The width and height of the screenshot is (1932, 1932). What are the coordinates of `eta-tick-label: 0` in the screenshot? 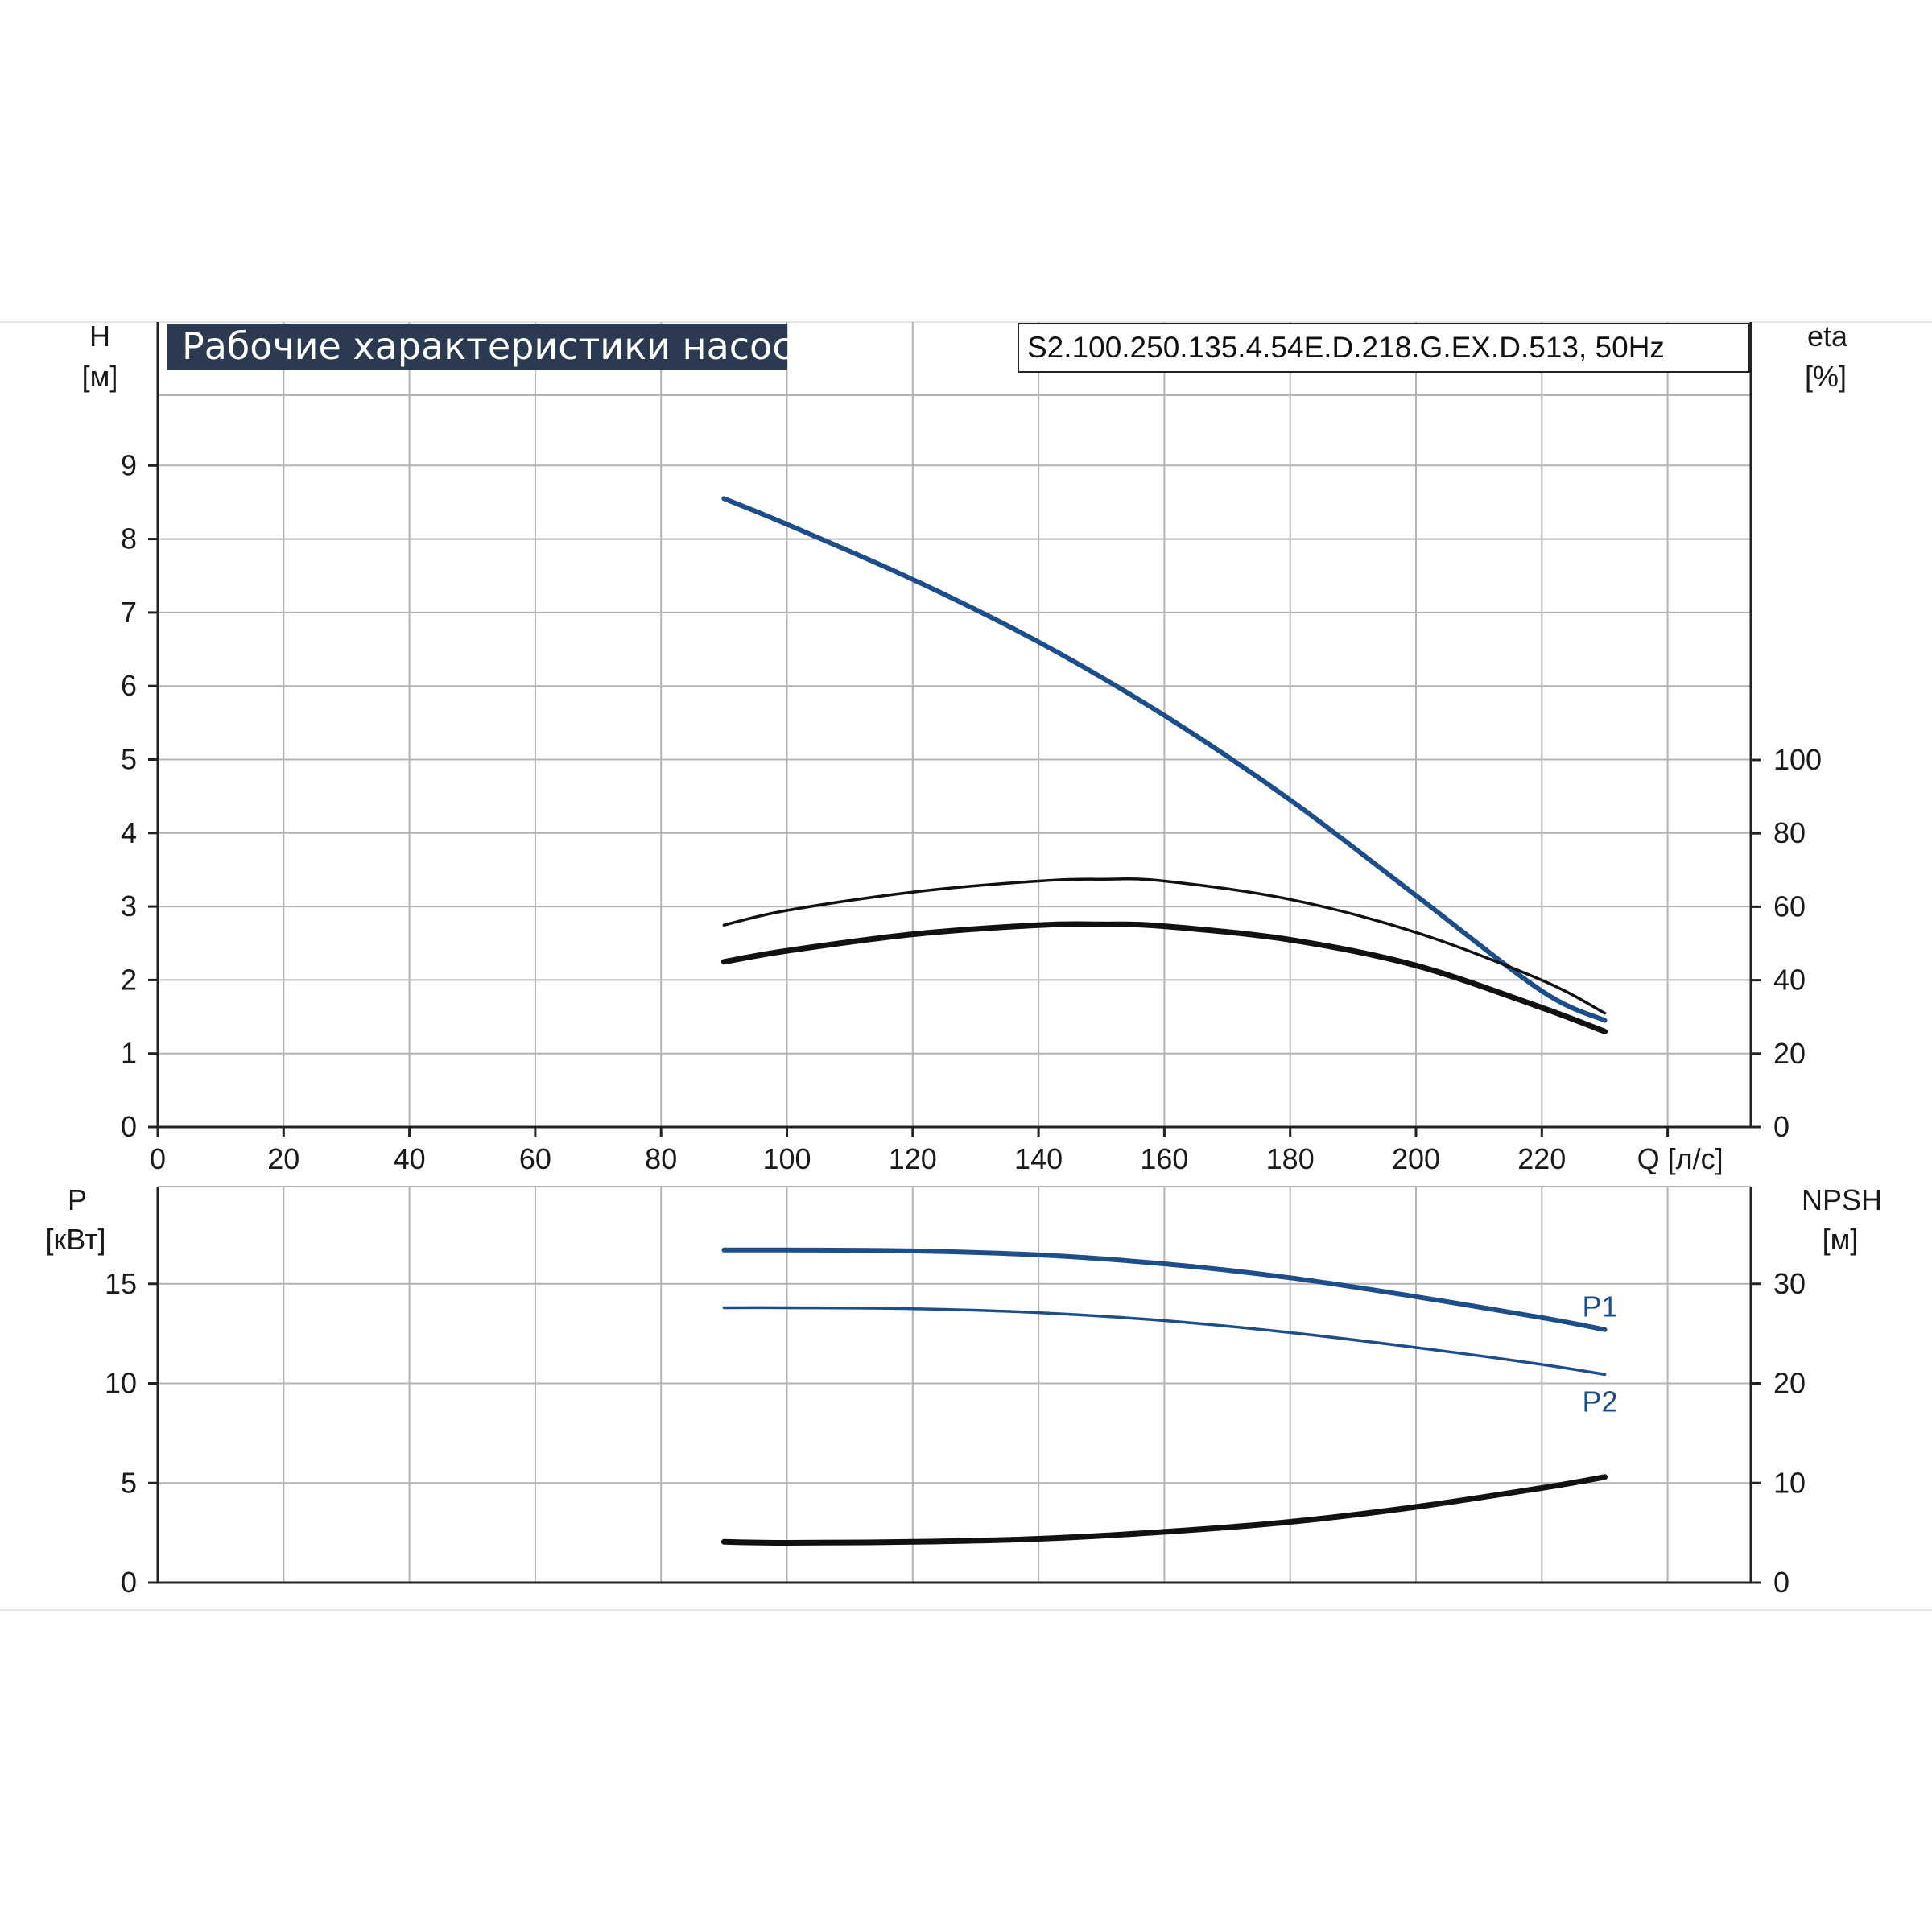 It's located at (1781, 1126).